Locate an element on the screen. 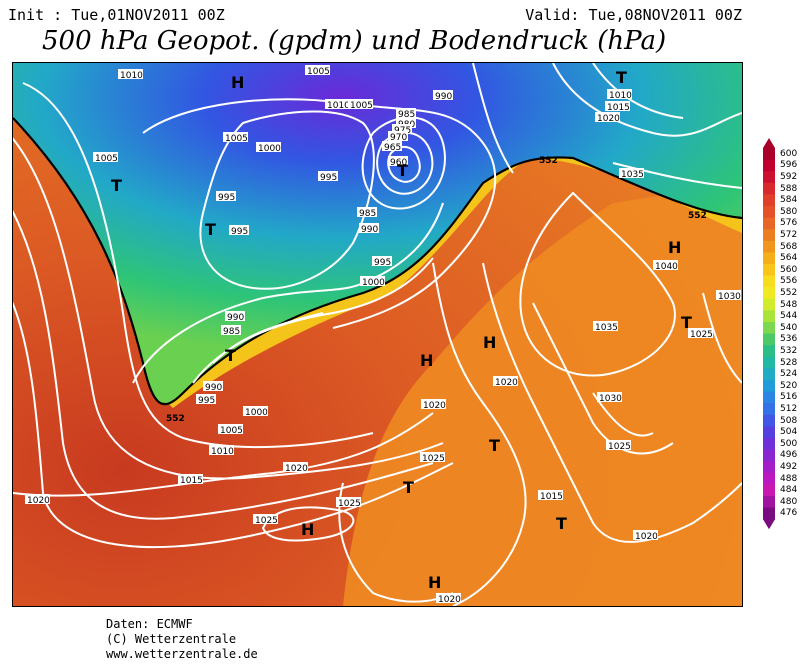 This screenshot has width=812, height=671. label-1010-c: 1010 is located at coordinates (619, 95).